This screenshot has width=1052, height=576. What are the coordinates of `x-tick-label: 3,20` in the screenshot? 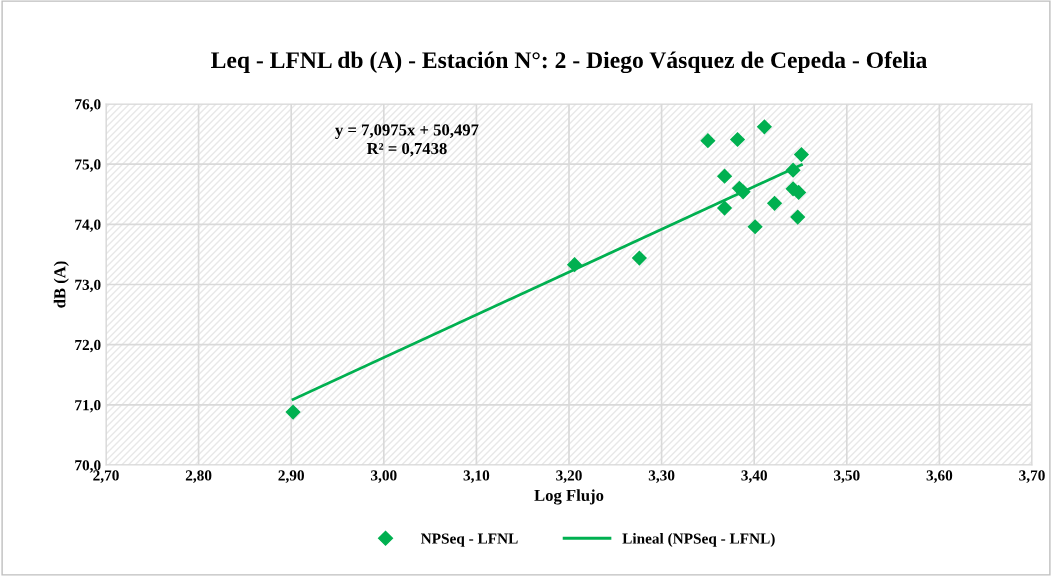 It's located at (569, 476).